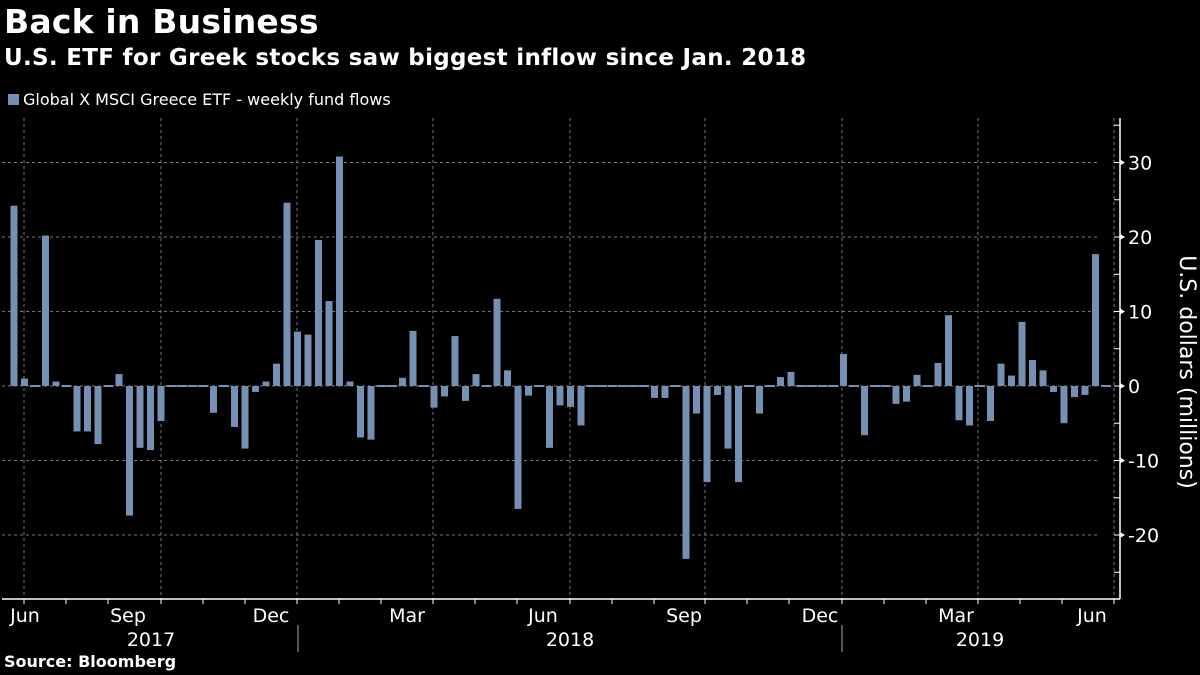  I want to click on chart-title: Back in Business, so click(161, 21).